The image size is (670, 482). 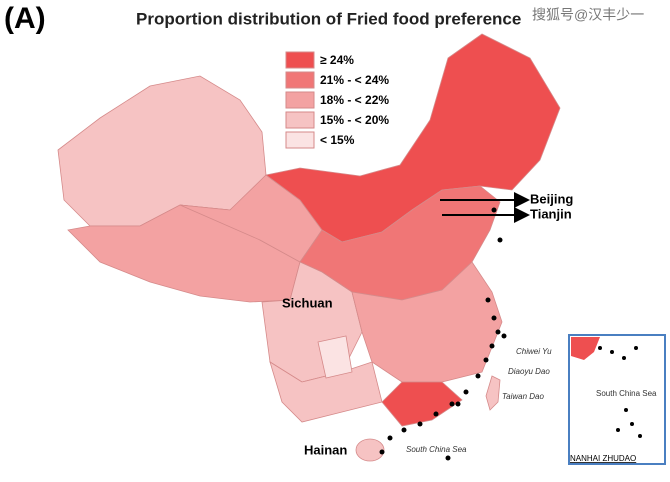 I want to click on region-hainan, so click(x=370, y=450).